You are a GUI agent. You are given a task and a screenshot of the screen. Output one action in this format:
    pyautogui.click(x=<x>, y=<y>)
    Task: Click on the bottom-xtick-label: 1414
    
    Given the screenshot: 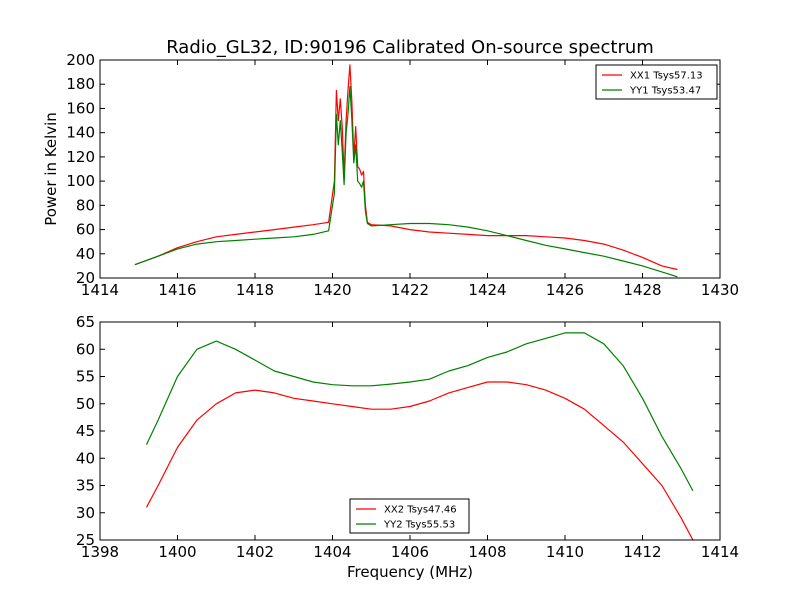 What is the action you would take?
    pyautogui.click(x=720, y=552)
    